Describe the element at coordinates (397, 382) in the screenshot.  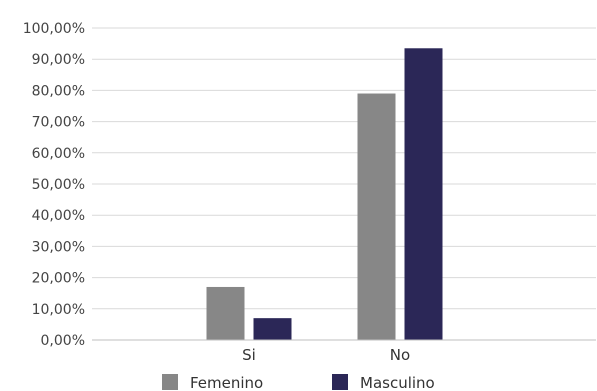
I see `legend-label: Masculino` at that location.